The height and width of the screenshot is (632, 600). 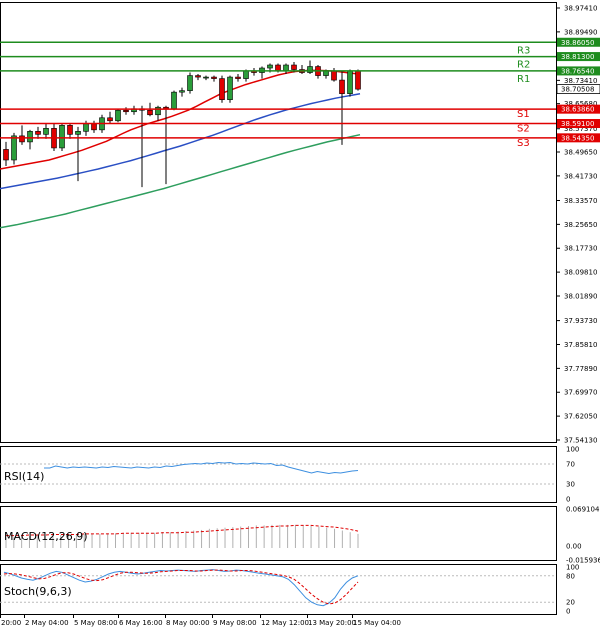 What do you see at coordinates (580, 297) in the screenshot?
I see `main-ytick-label: 38.01890` at bounding box center [580, 297].